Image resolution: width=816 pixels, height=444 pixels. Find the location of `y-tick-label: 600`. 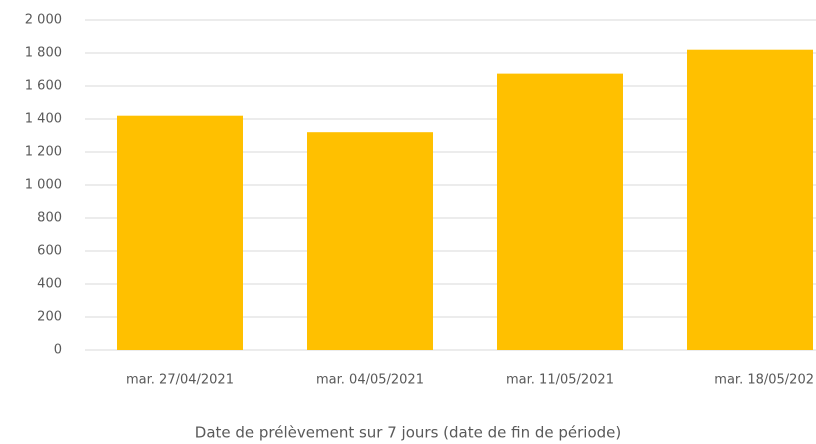

y-tick-label: 600 is located at coordinates (49, 251).